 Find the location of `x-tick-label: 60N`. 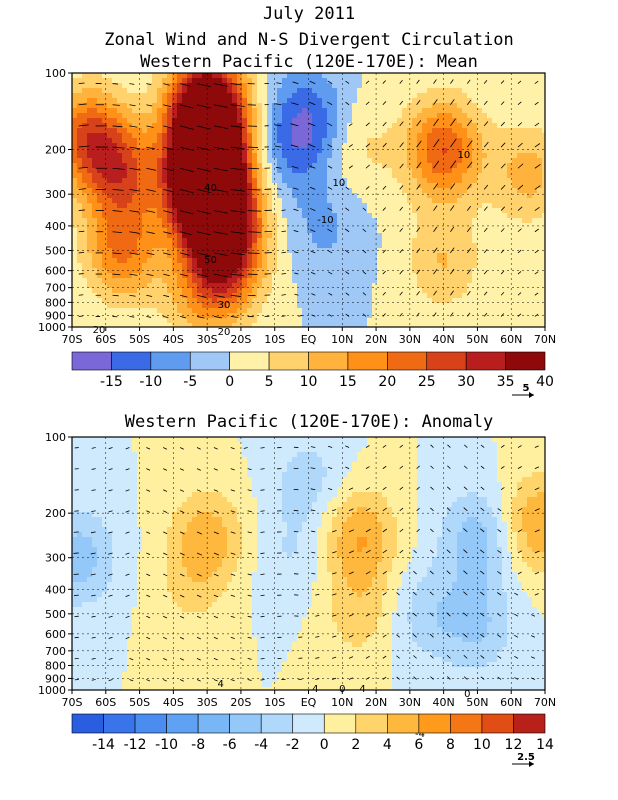

x-tick-label: 60N is located at coordinates (511, 339).